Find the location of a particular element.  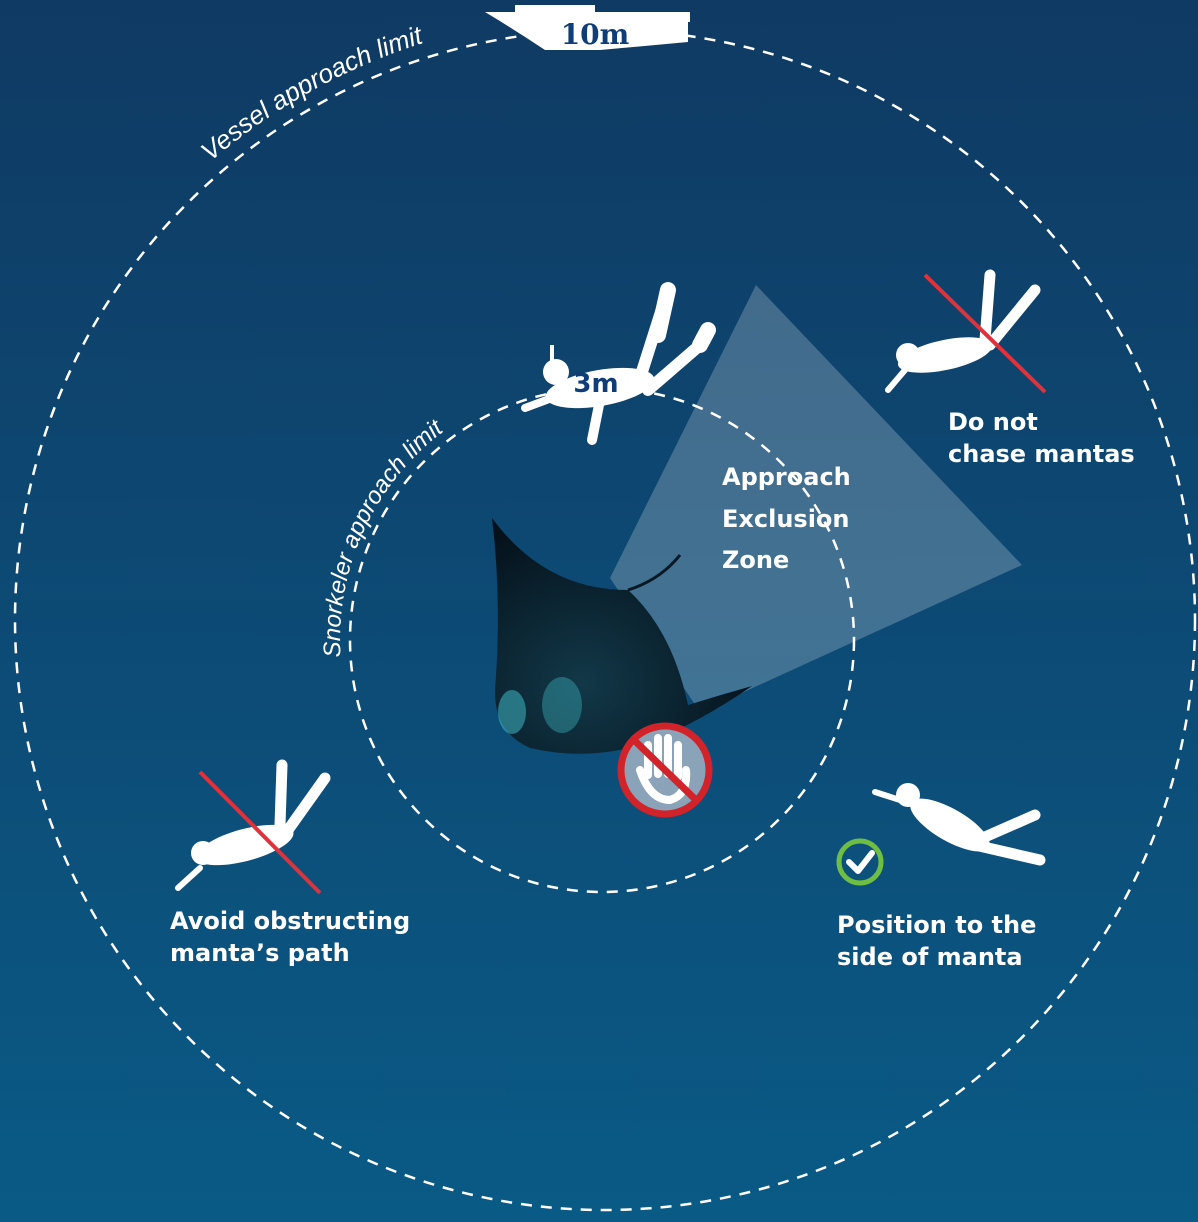

manta is located at coordinates (622, 636).